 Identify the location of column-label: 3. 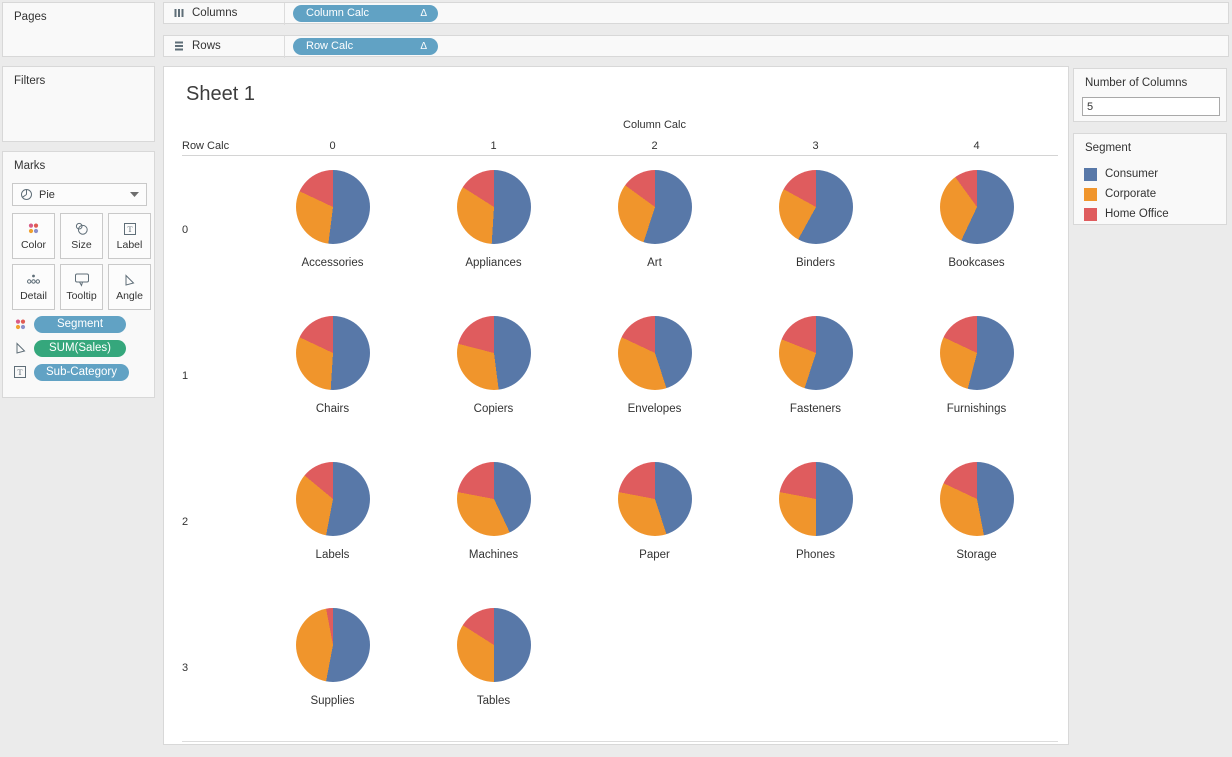
(815, 146).